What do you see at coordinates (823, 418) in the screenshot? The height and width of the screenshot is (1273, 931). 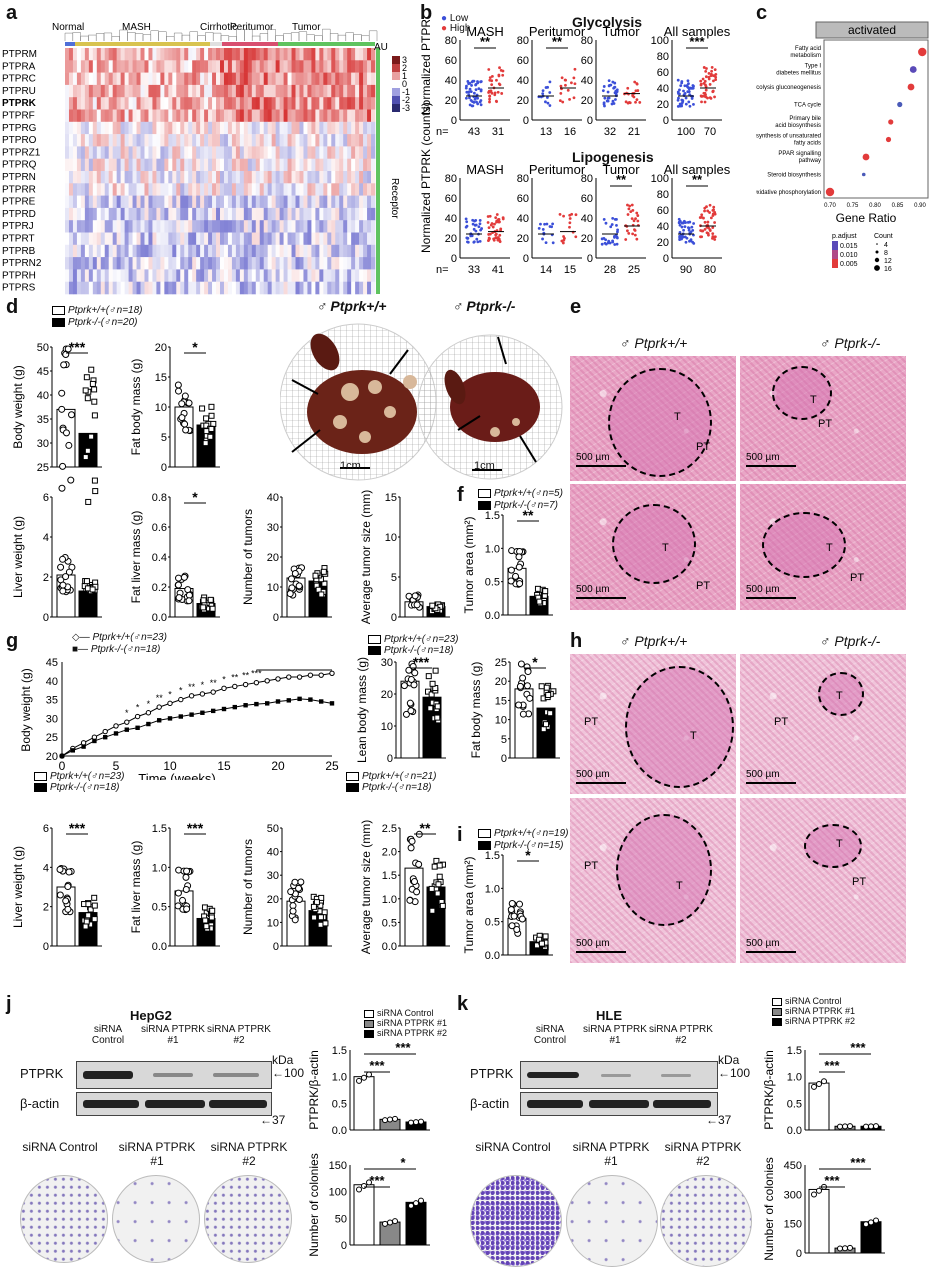 I see `he-image: T PT 500 µm` at bounding box center [823, 418].